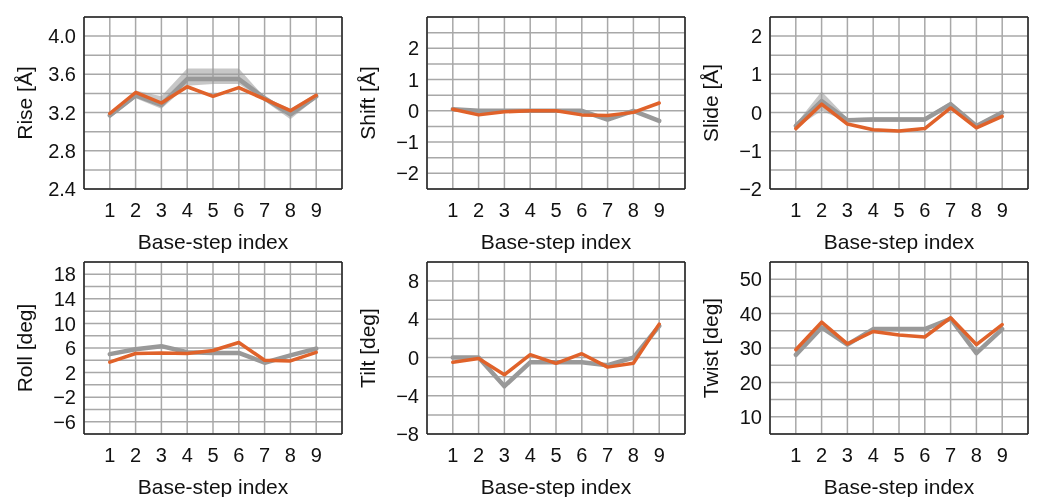 This screenshot has height=497, width=1038. Describe the element at coordinates (70, 348) in the screenshot. I see `y-tick-label: 6` at that location.